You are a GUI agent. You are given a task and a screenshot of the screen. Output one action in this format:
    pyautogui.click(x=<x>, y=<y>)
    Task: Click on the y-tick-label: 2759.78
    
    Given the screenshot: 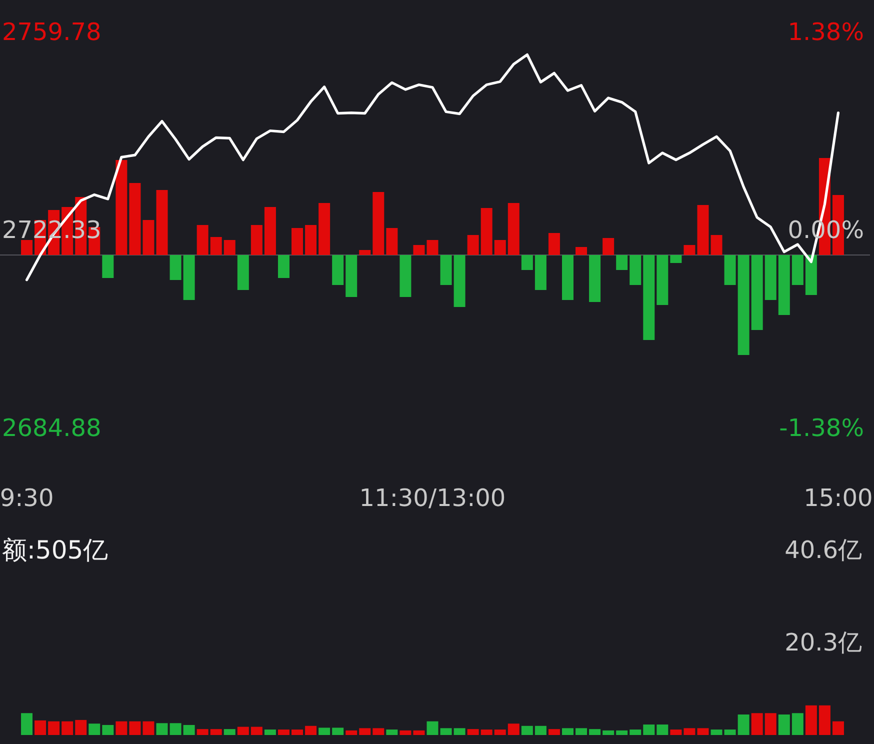 What is the action you would take?
    pyautogui.click(x=52, y=32)
    